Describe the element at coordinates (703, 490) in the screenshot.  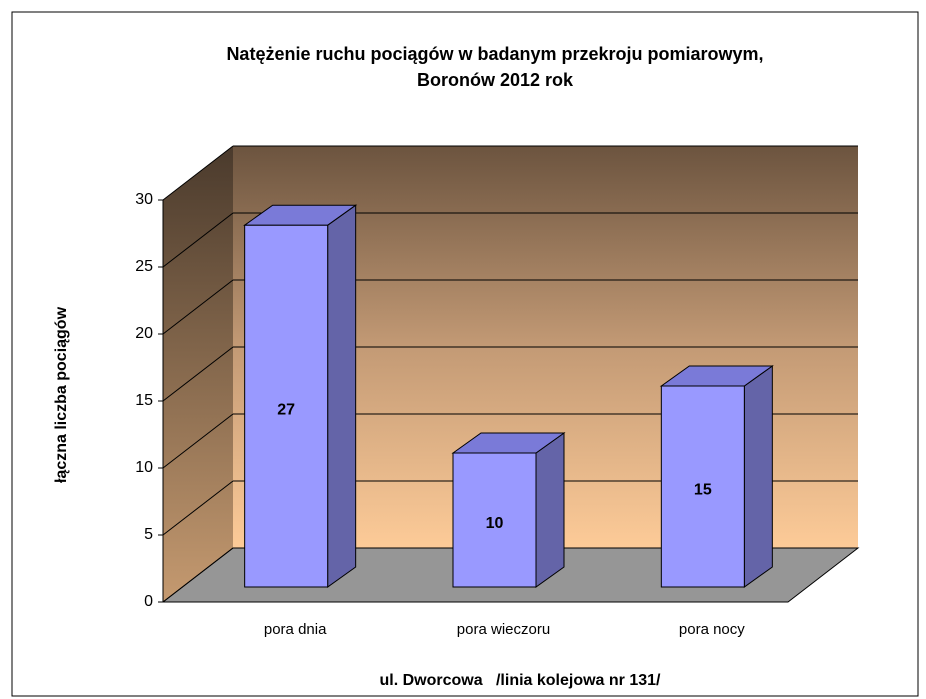
I see `data-label: 15` at that location.